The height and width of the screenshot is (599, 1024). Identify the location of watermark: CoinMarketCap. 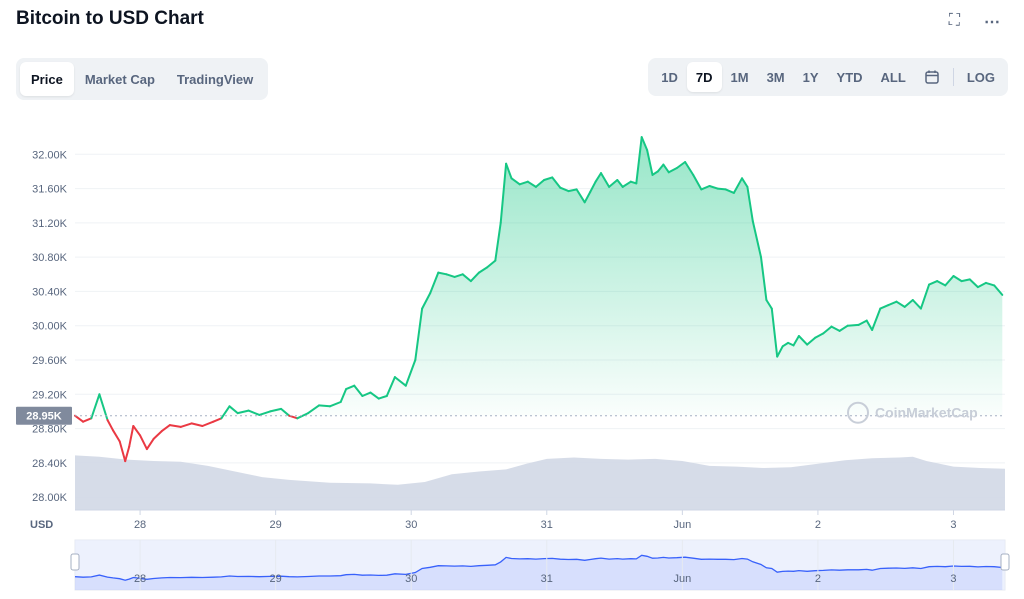
(912, 412).